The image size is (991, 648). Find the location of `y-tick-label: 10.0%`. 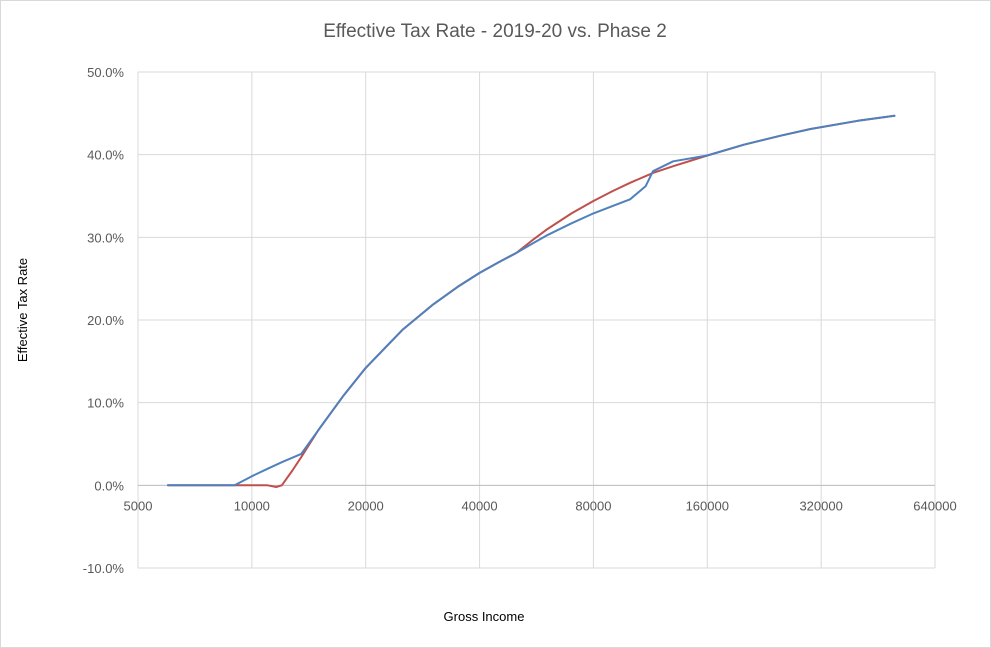

y-tick-label: 10.0% is located at coordinates (105, 403).